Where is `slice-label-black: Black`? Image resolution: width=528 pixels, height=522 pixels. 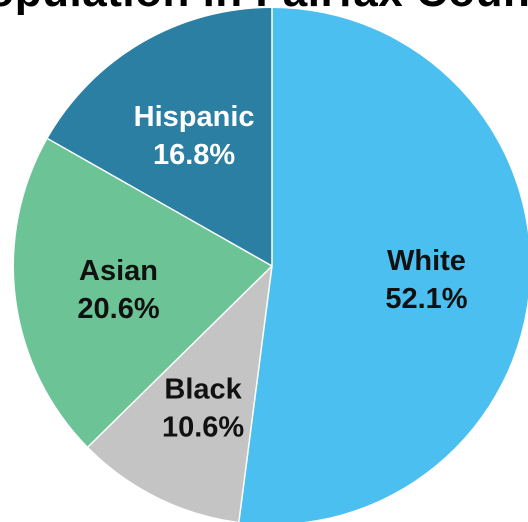 slice-label-black: Black is located at coordinates (203, 390).